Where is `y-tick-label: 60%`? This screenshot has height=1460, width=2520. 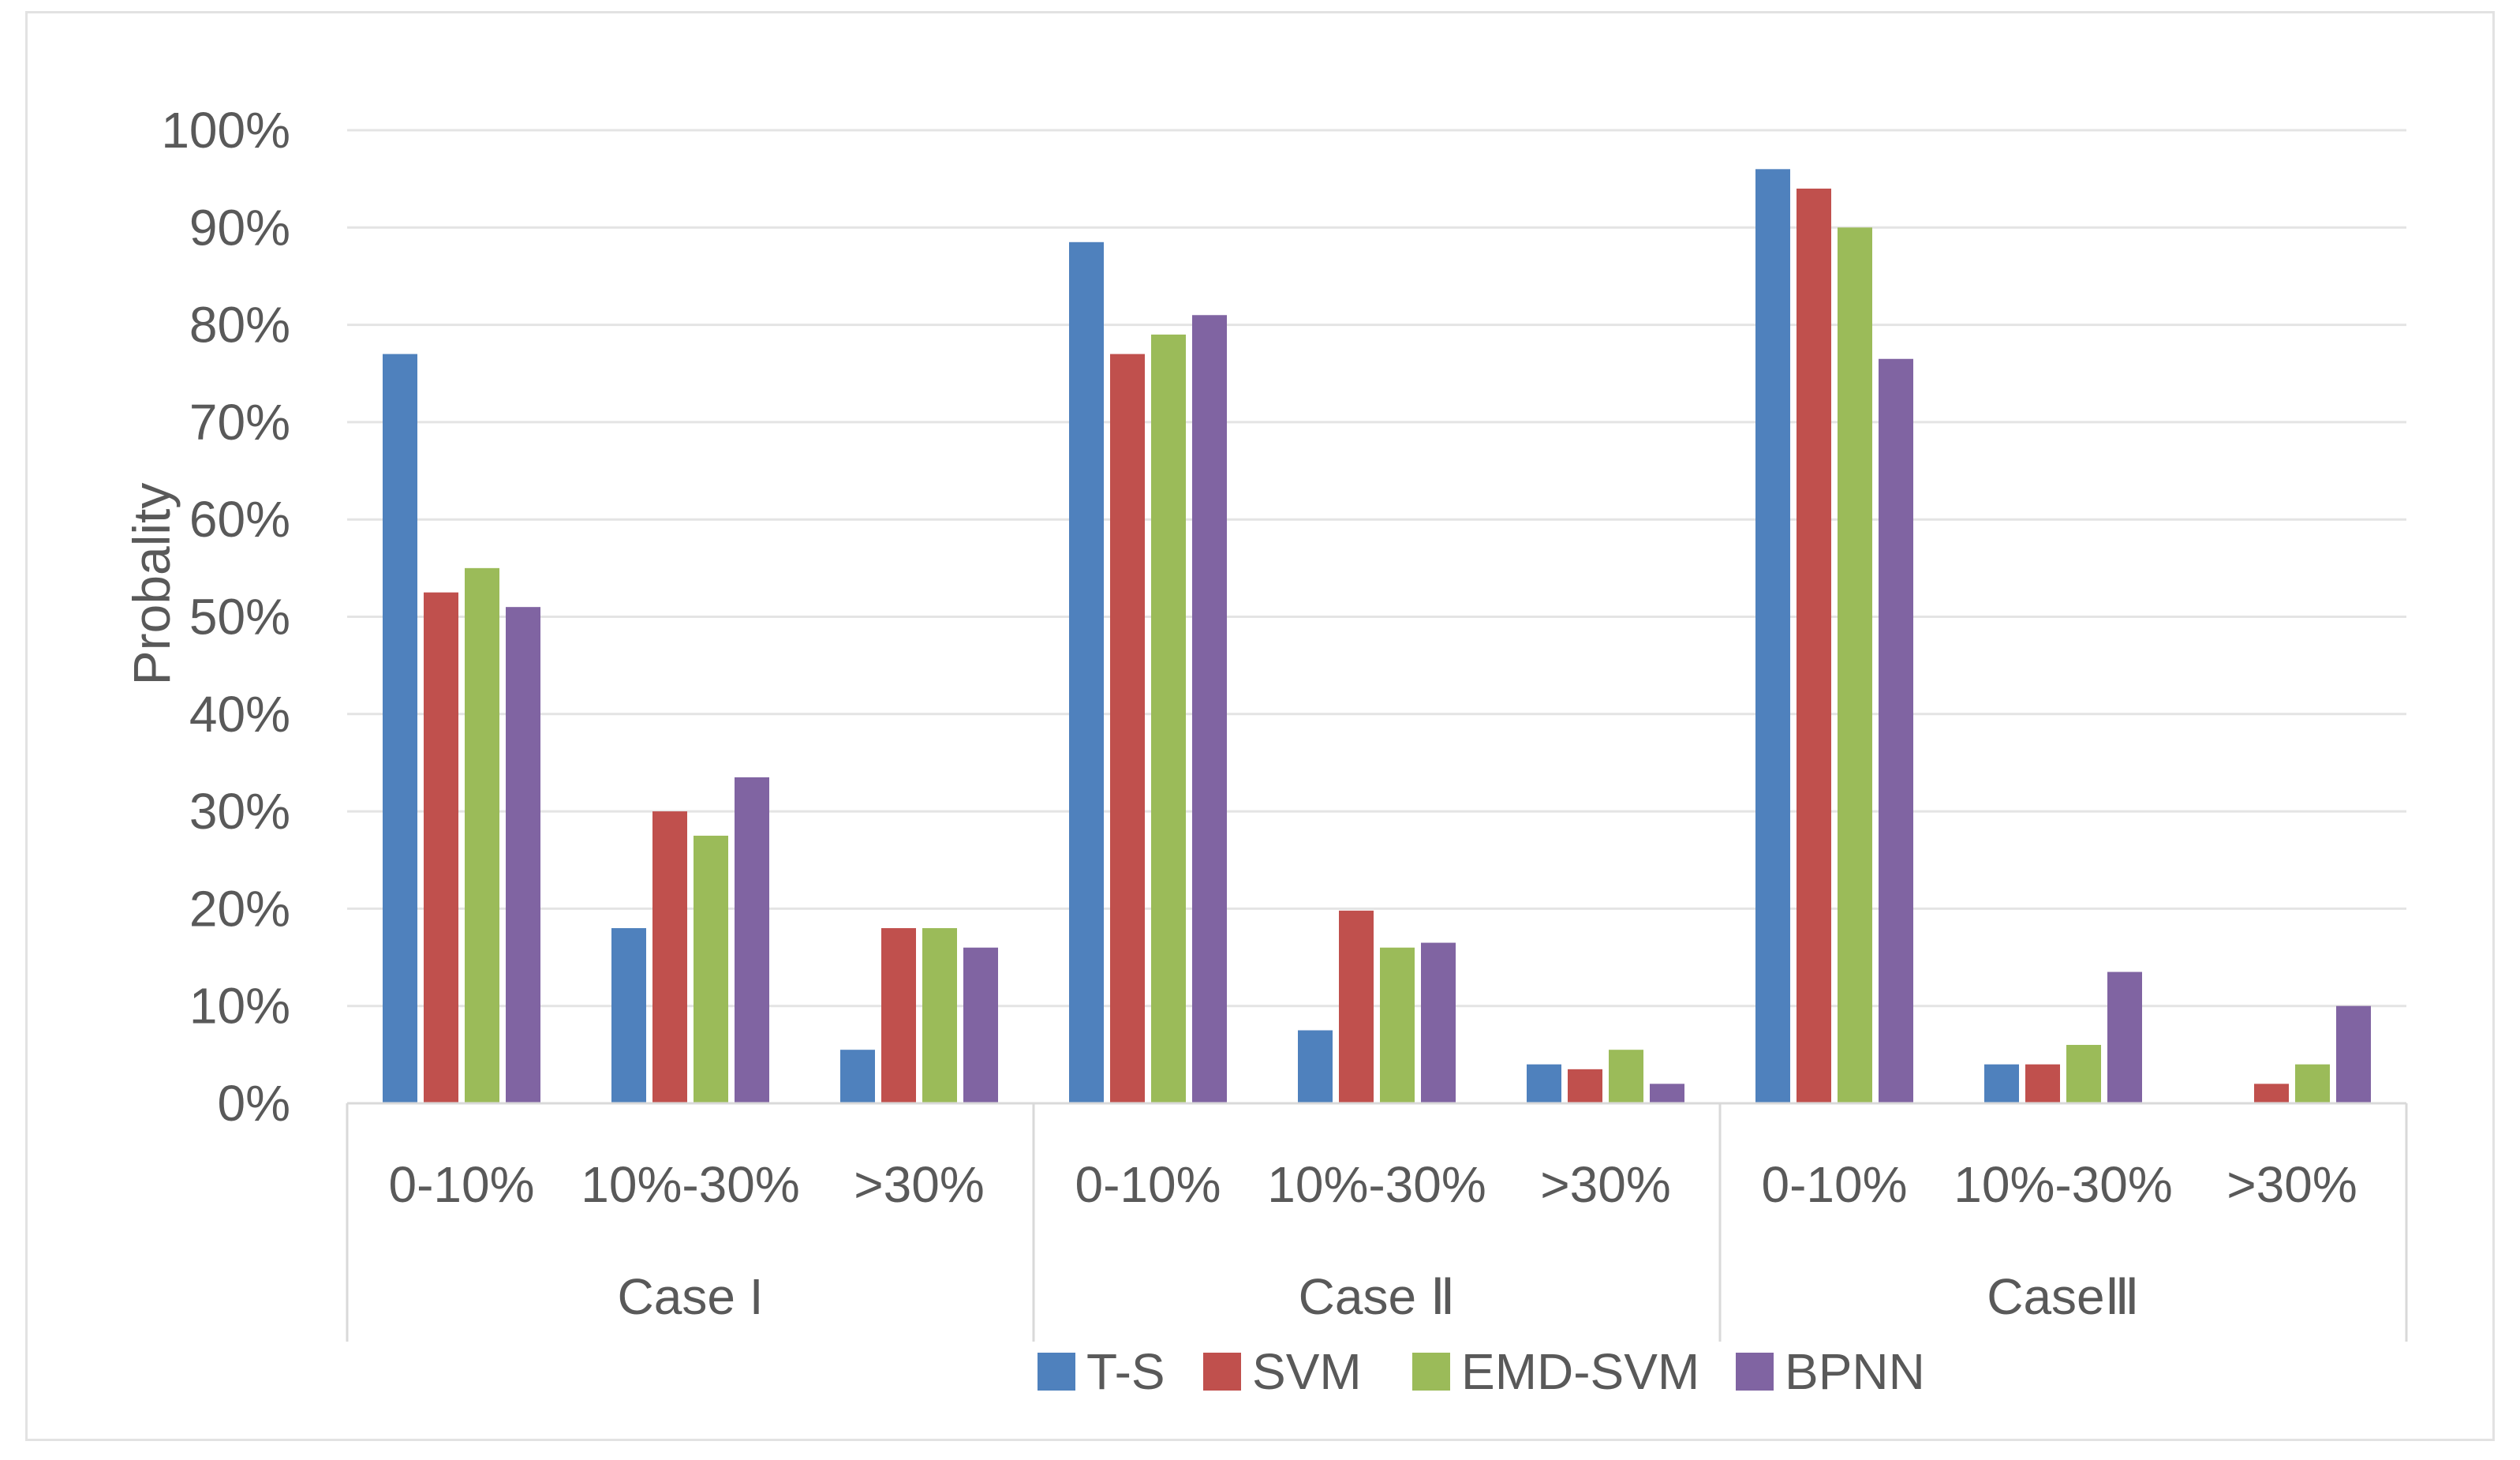 y-tick-label: 60% is located at coordinates (239, 519).